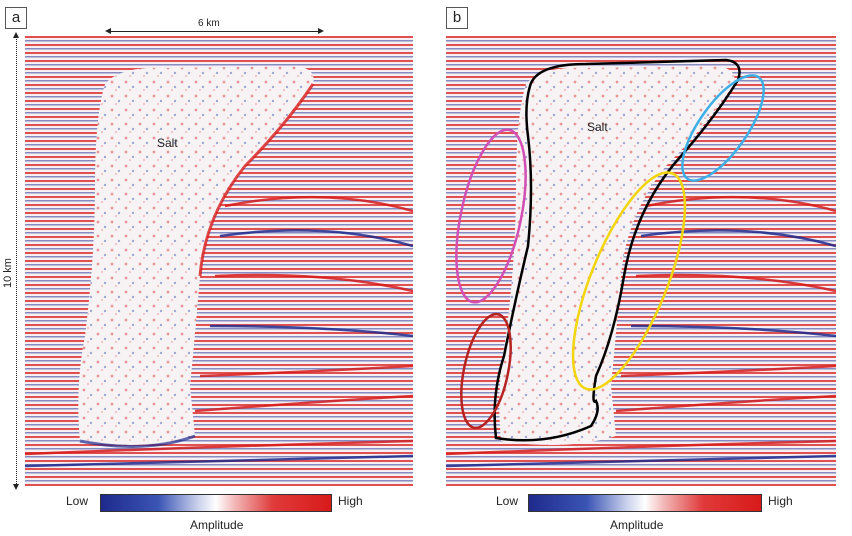  Describe the element at coordinates (350, 501) in the screenshot. I see `colorbar-a-high: High` at that location.